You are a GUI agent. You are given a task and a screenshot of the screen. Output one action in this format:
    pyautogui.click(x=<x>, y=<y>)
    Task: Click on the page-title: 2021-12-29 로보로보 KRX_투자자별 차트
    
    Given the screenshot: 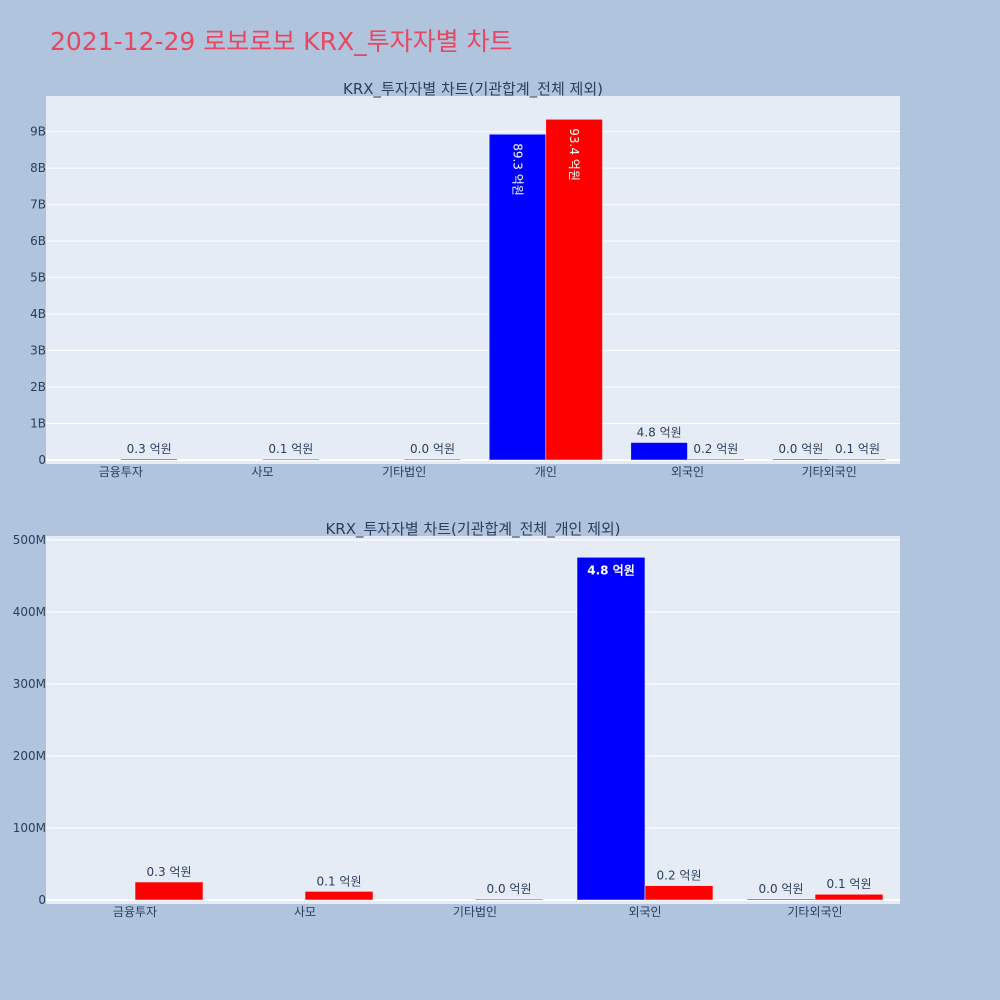 What is the action you would take?
    pyautogui.click(x=281, y=41)
    